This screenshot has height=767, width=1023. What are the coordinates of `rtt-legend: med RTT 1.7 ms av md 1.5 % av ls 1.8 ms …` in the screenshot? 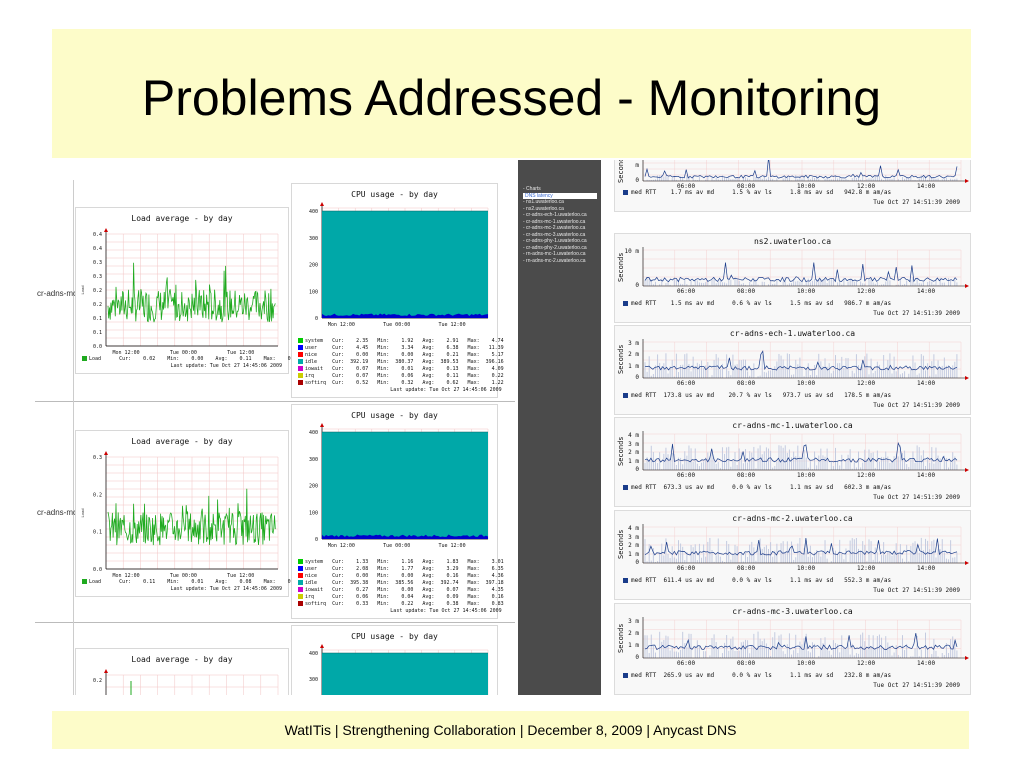 It's located at (757, 192).